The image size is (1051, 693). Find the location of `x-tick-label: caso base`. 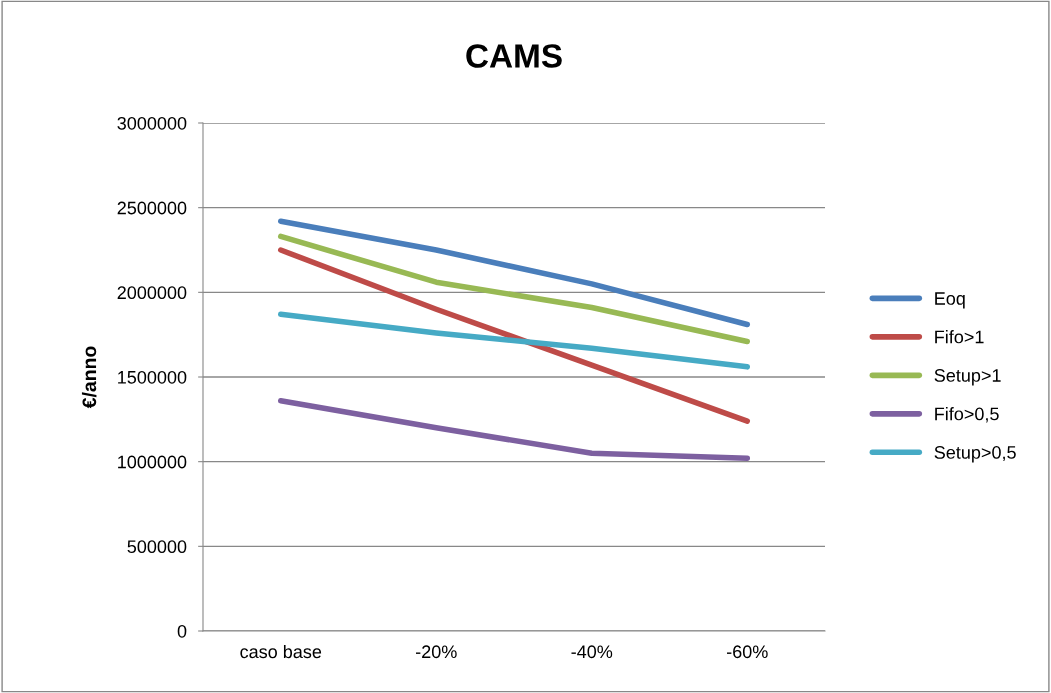

x-tick-label: caso base is located at coordinates (281, 651).